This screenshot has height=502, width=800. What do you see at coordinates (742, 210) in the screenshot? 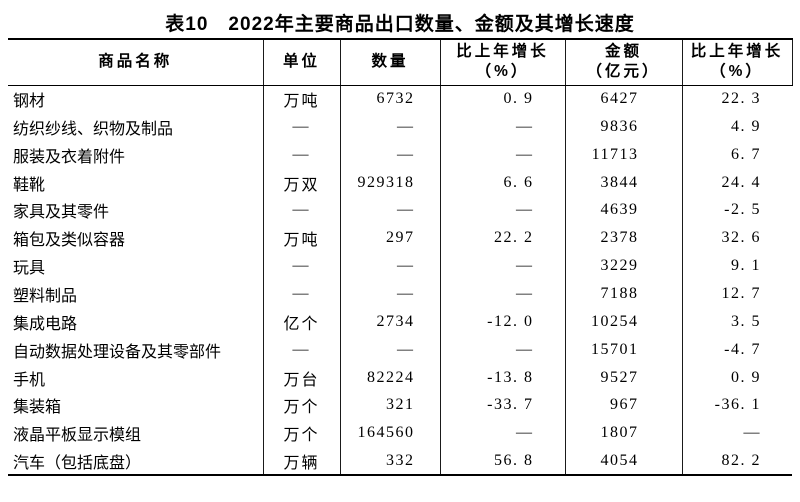
I see `cell-amount-growth: -2. 5` at bounding box center [742, 210].